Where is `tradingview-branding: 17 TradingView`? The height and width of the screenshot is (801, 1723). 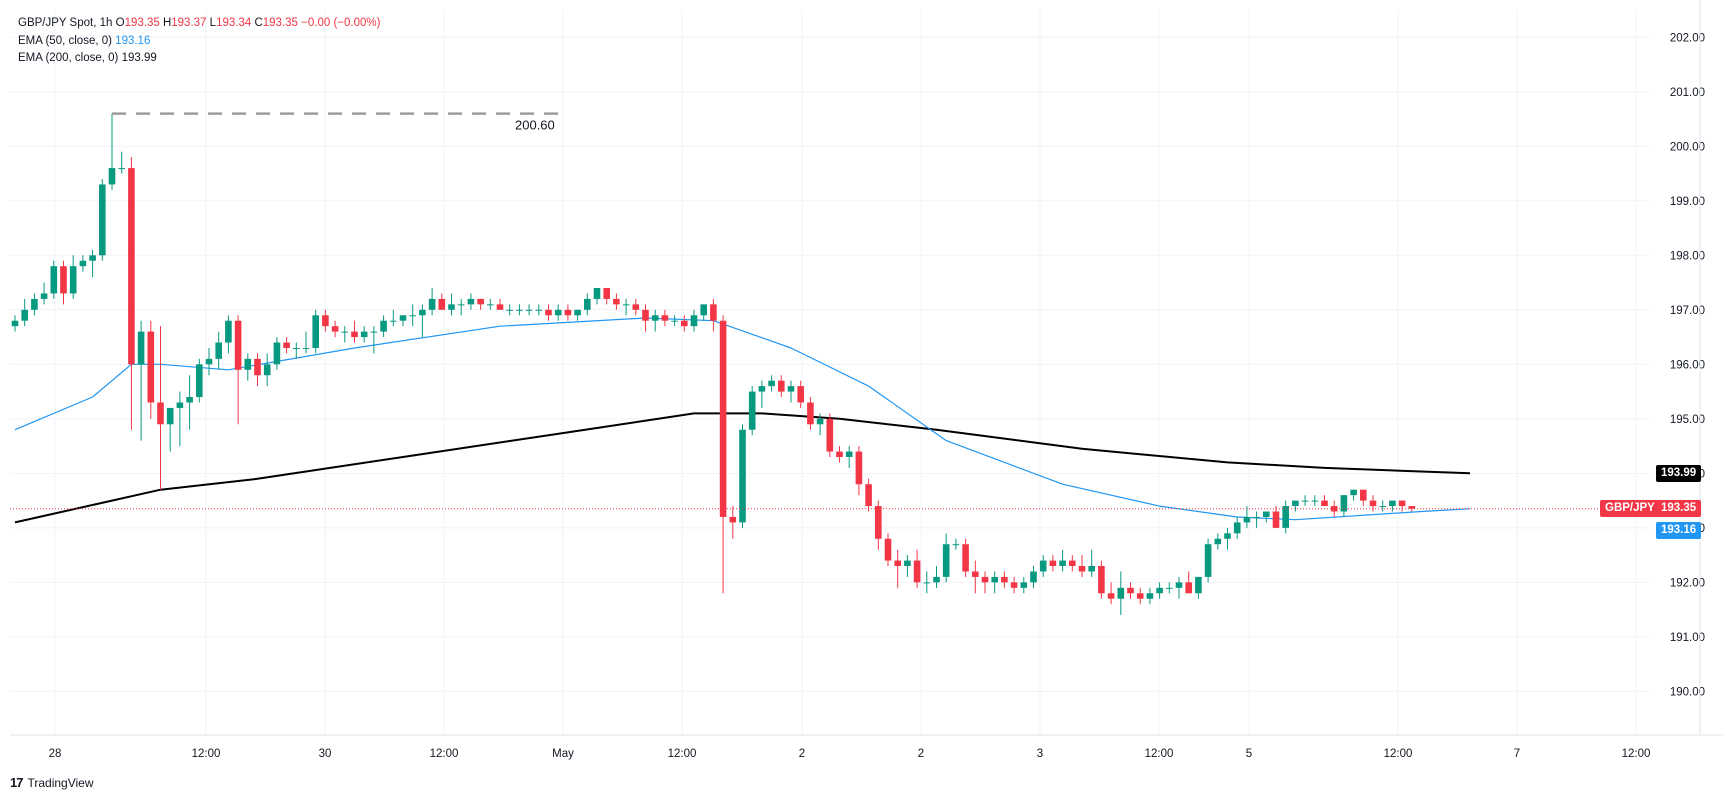
tradingview-branding: 17 TradingView is located at coordinates (52, 782).